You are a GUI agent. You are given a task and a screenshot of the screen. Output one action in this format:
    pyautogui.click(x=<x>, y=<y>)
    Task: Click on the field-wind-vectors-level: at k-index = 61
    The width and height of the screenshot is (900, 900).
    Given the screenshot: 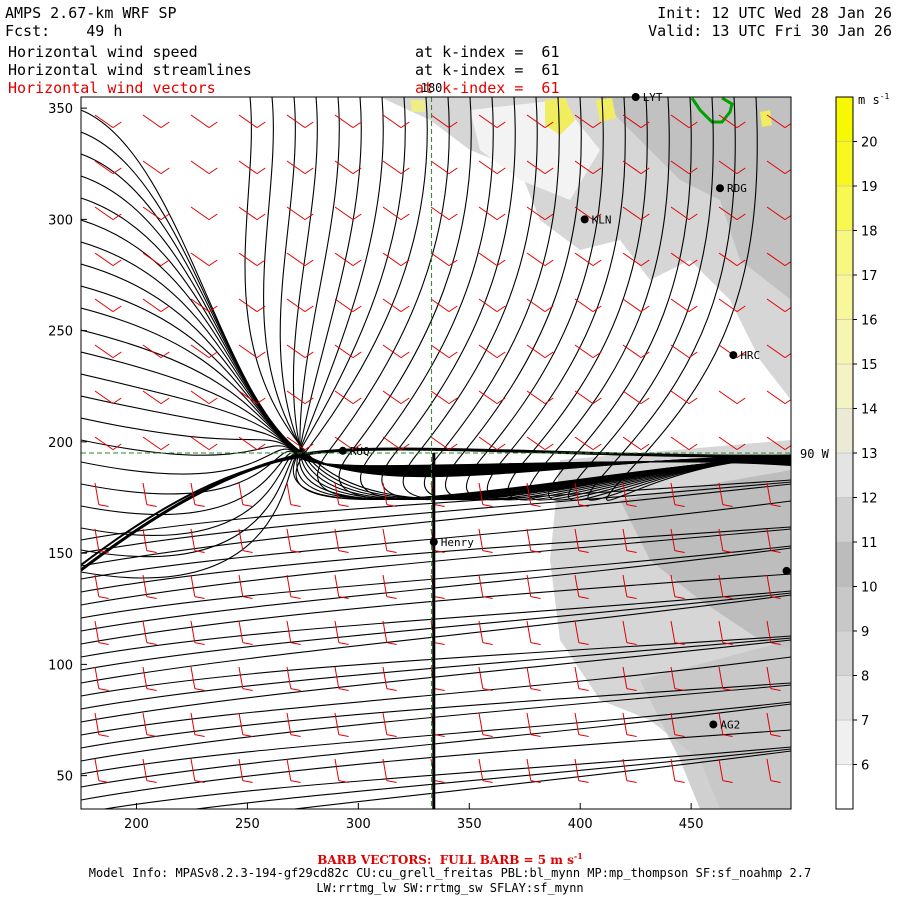 What is the action you would take?
    pyautogui.click(x=487, y=88)
    